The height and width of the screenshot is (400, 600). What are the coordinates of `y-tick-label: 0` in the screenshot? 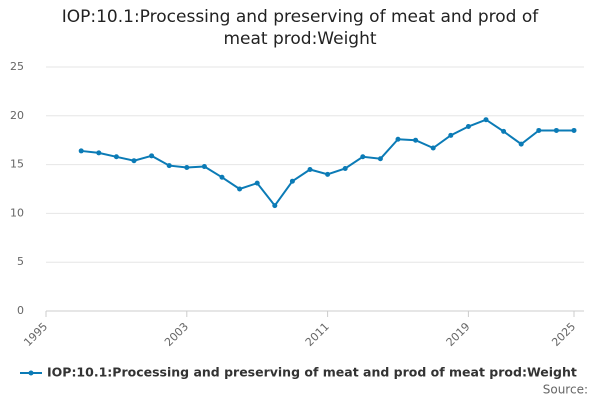 It's located at (20, 310).